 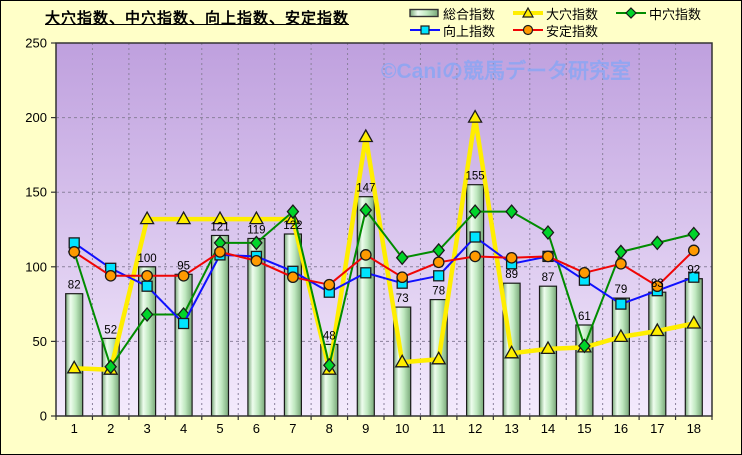 I want to click on x-tick-label: 1, so click(x=74, y=428).